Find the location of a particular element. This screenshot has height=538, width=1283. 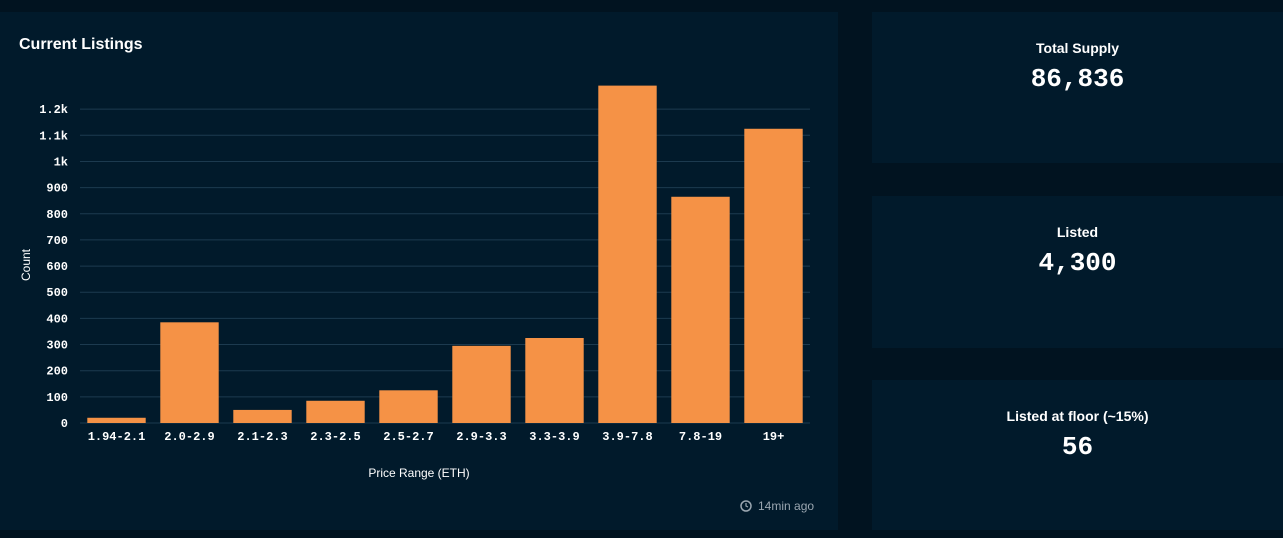

y-tick-label: 300 is located at coordinates (57, 346).